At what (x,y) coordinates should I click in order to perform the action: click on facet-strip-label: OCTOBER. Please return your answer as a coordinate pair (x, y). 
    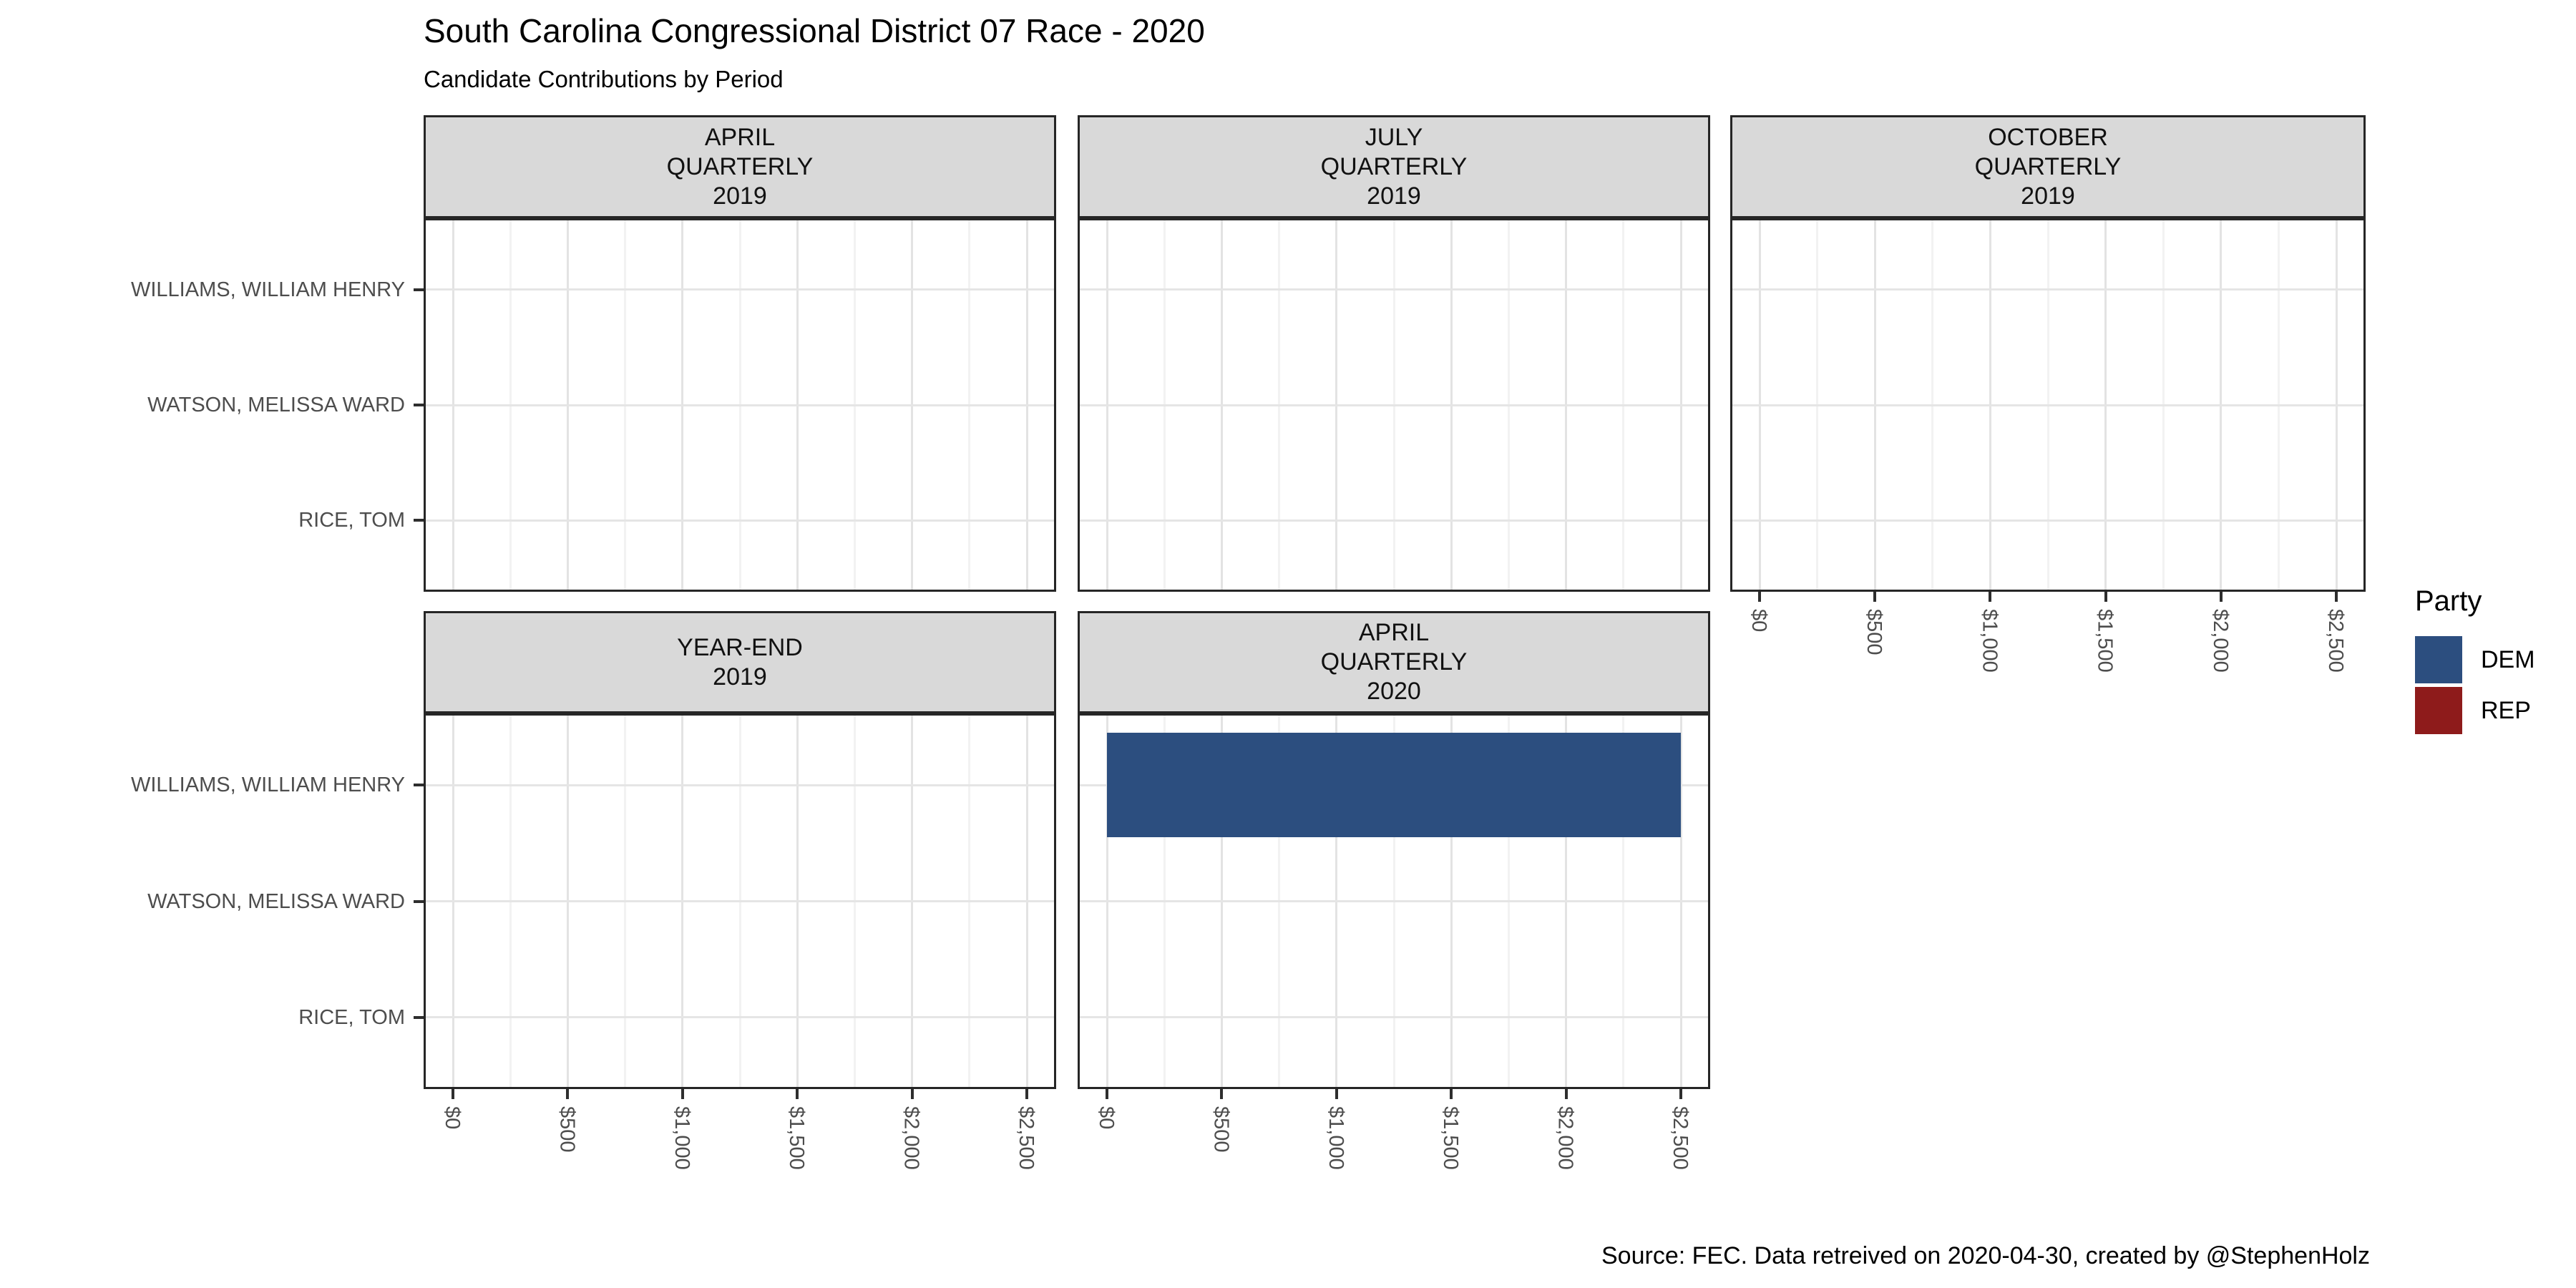
    Looking at the image, I should click on (2048, 137).